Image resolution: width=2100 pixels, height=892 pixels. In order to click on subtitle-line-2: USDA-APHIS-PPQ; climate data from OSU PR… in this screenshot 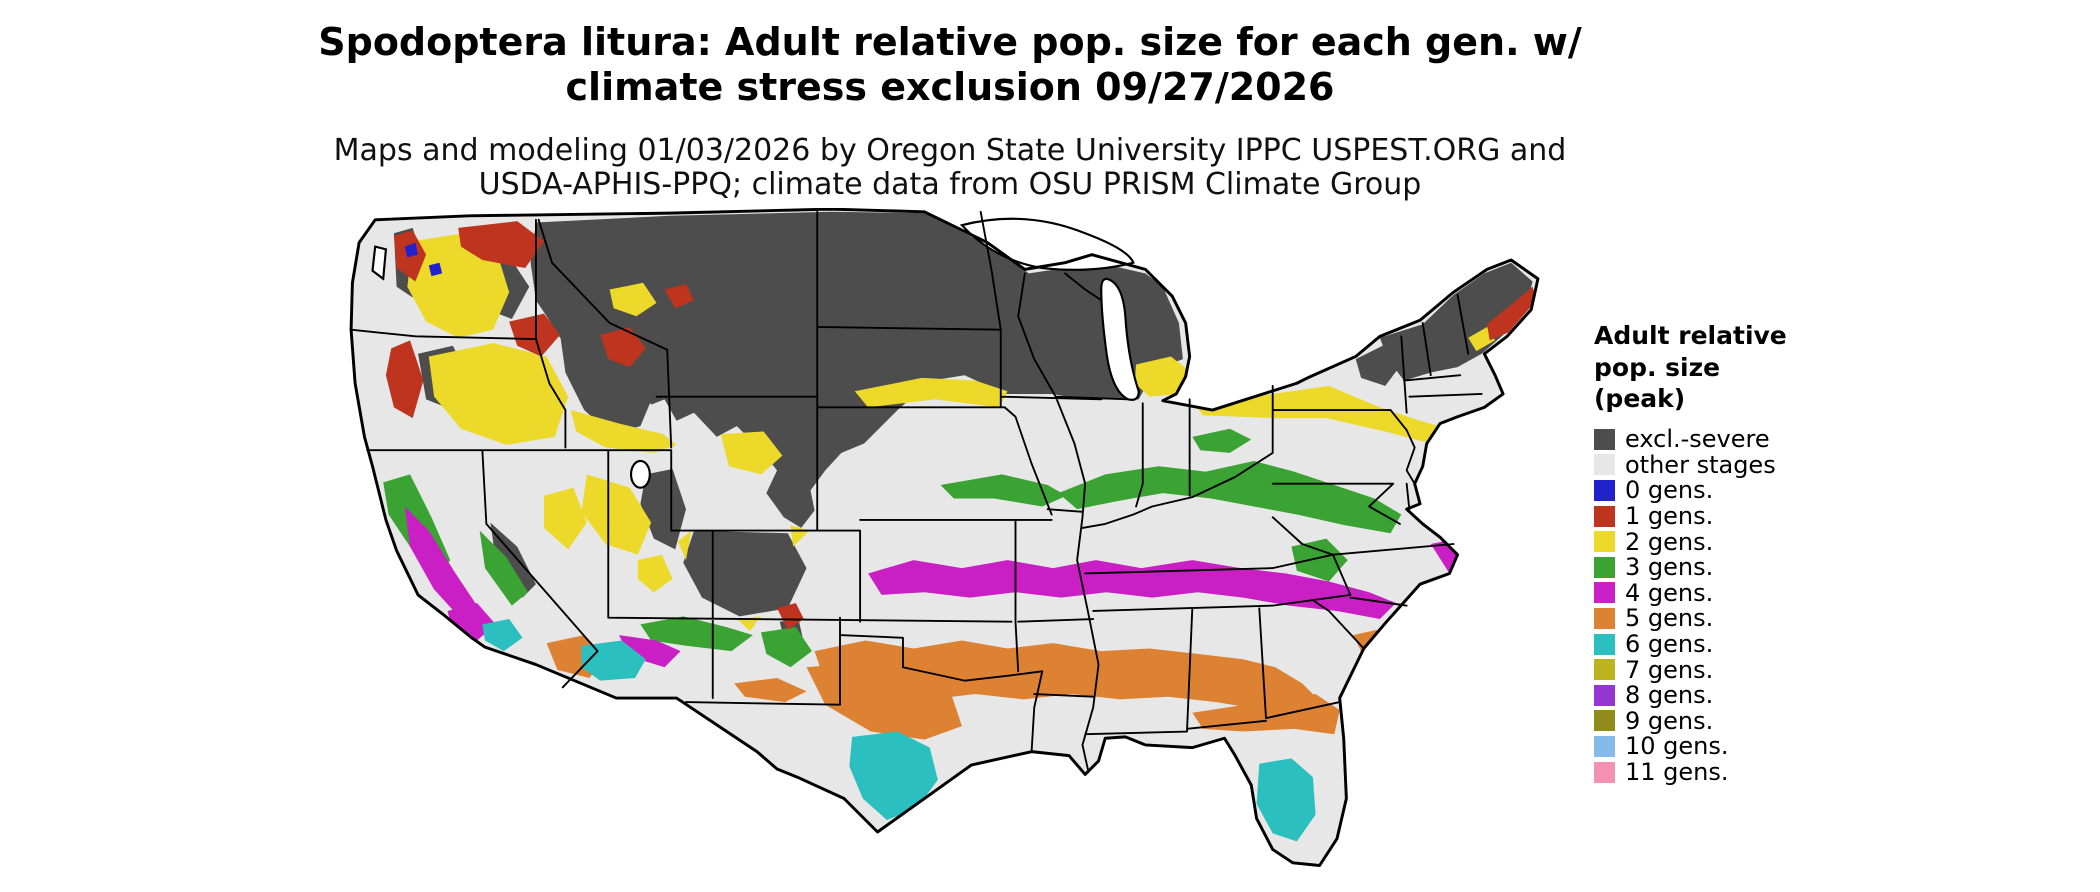, I will do `click(950, 185)`.